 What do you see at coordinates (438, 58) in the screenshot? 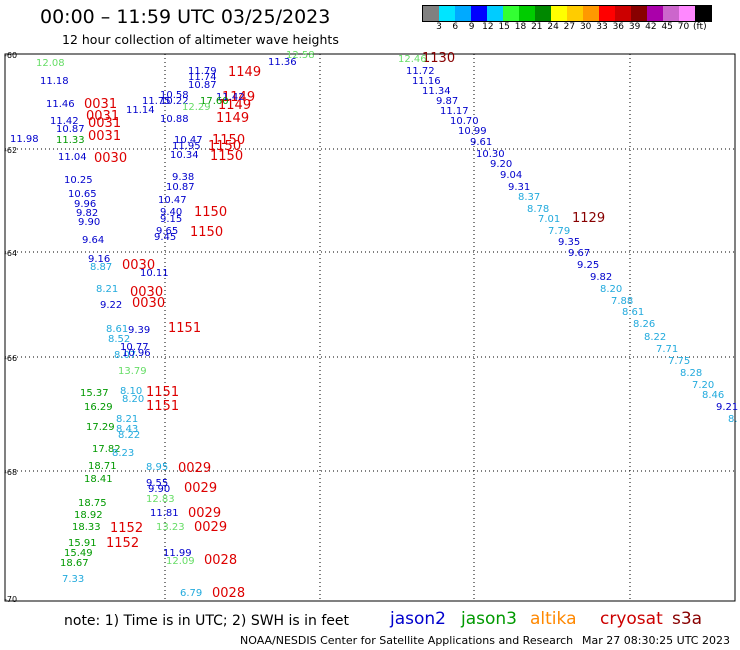
I see `pass-time-label: 1130` at bounding box center [438, 58].